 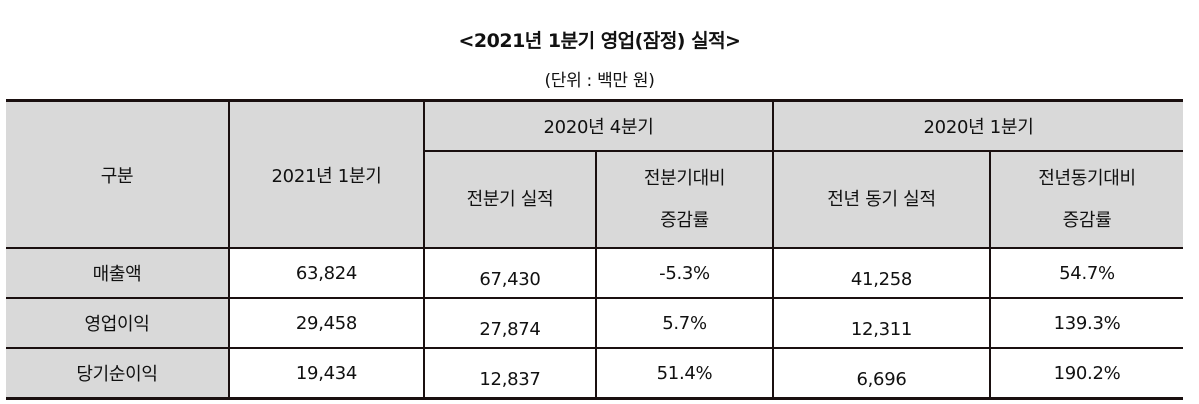 What do you see at coordinates (1086, 273) in the screenshot?
I see `cell-yoy: 54.7%` at bounding box center [1086, 273].